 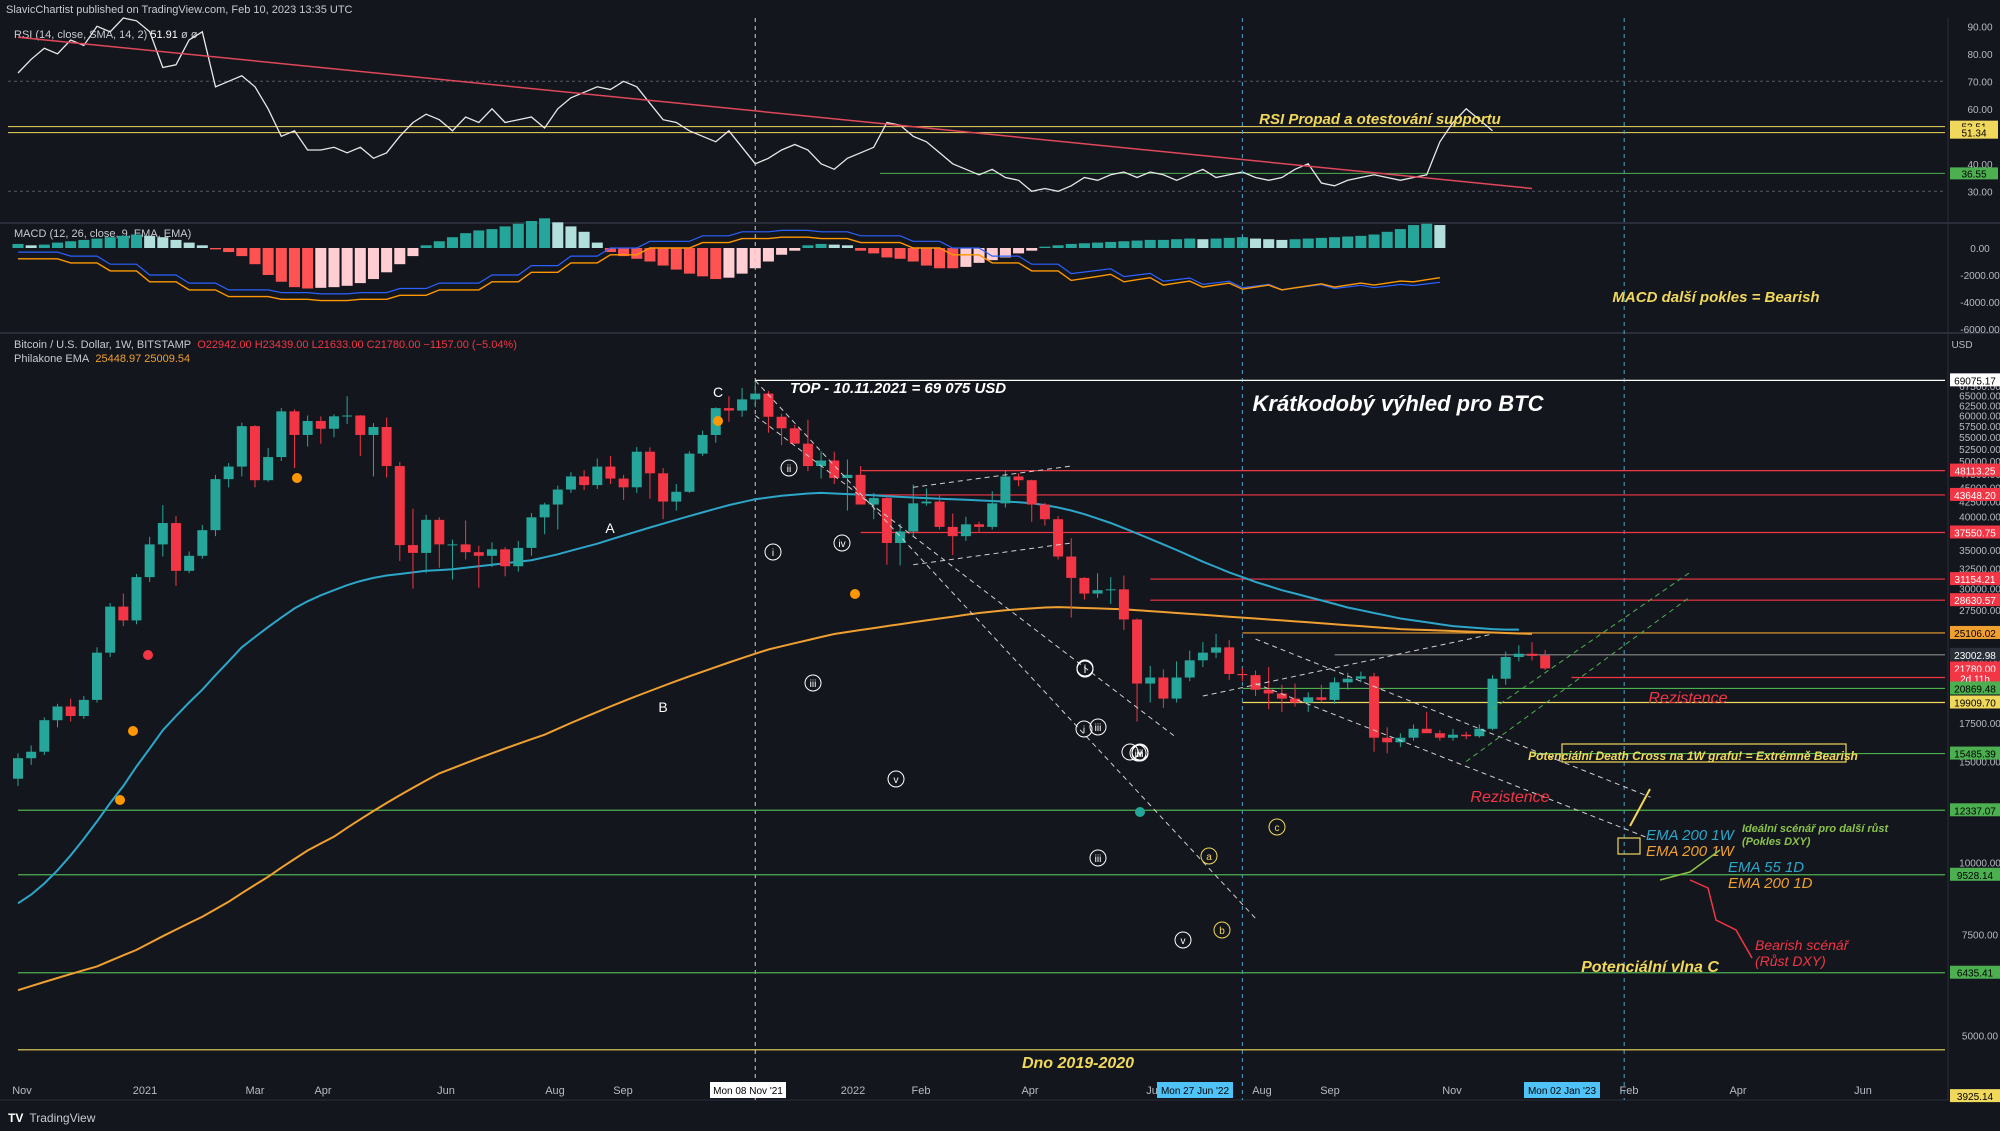 What do you see at coordinates (1979, 82) in the screenshot?
I see `rsi-tick-label: 70.00` at bounding box center [1979, 82].